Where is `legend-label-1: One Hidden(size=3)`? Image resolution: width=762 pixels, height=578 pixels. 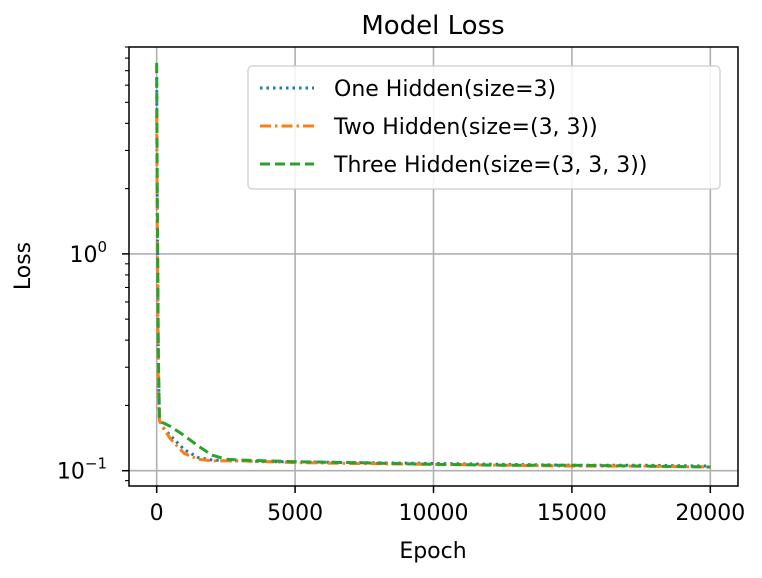
legend-label-1: One Hidden(size=3) is located at coordinates (445, 89).